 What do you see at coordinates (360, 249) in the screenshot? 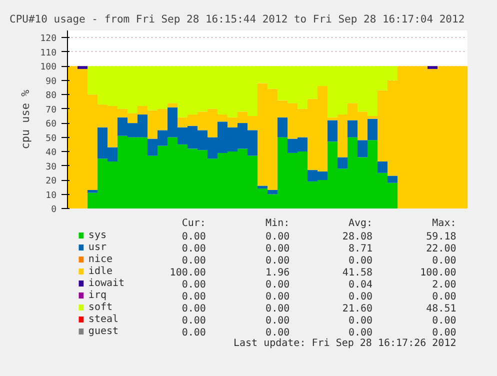
I see `text: 8.71` at bounding box center [360, 249].